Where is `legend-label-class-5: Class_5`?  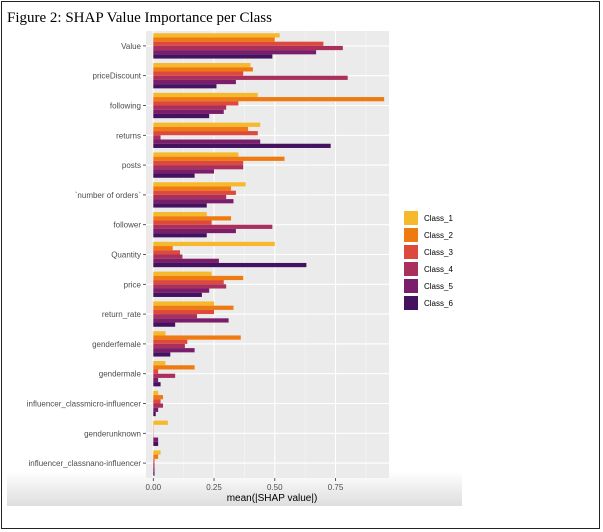
legend-label-class-5: Class_5 is located at coordinates (438, 286).